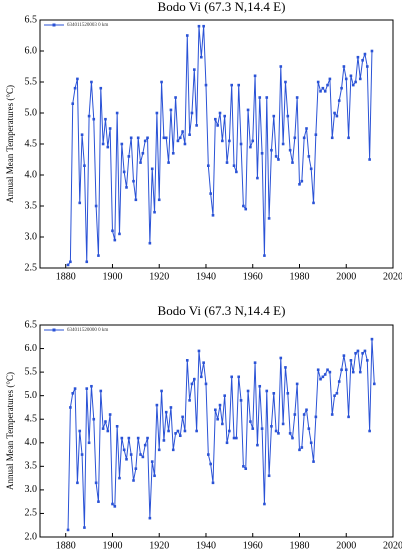  Describe the element at coordinates (87, 25) in the screenshot. I see `legend-label: 634011520003 0 km` at that location.